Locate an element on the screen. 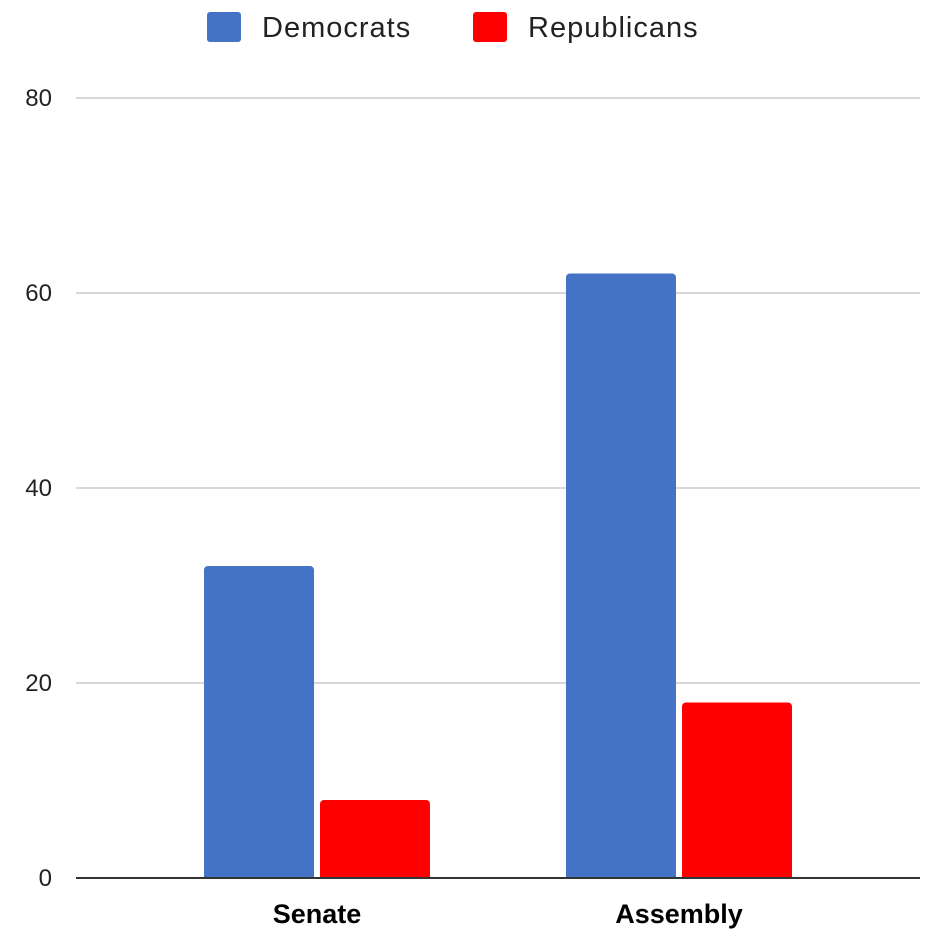  legend-item-republicans: Republicans is located at coordinates (586, 28).